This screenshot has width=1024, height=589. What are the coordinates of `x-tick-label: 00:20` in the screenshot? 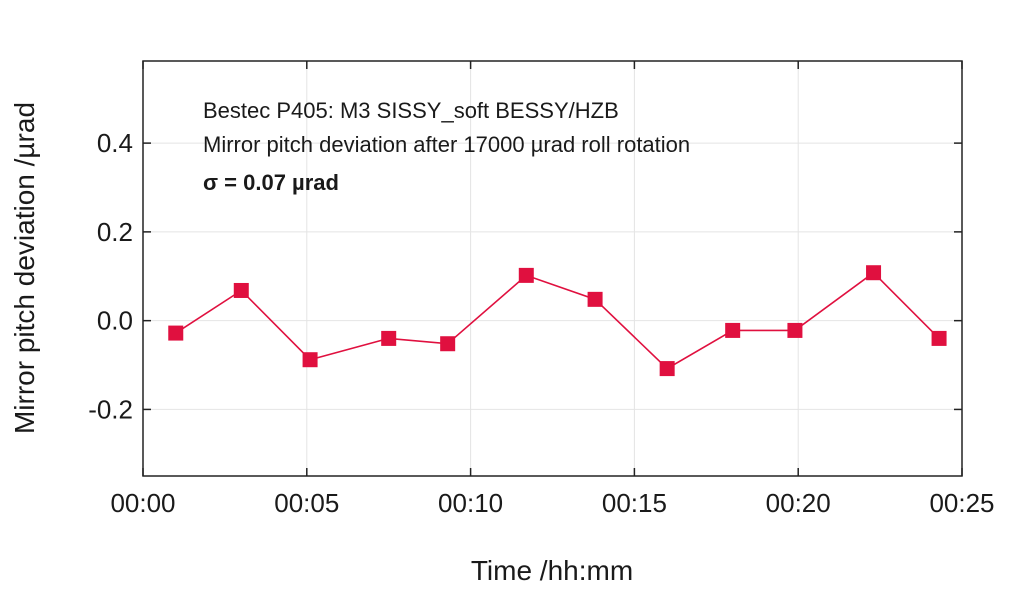 It's located at (798, 503).